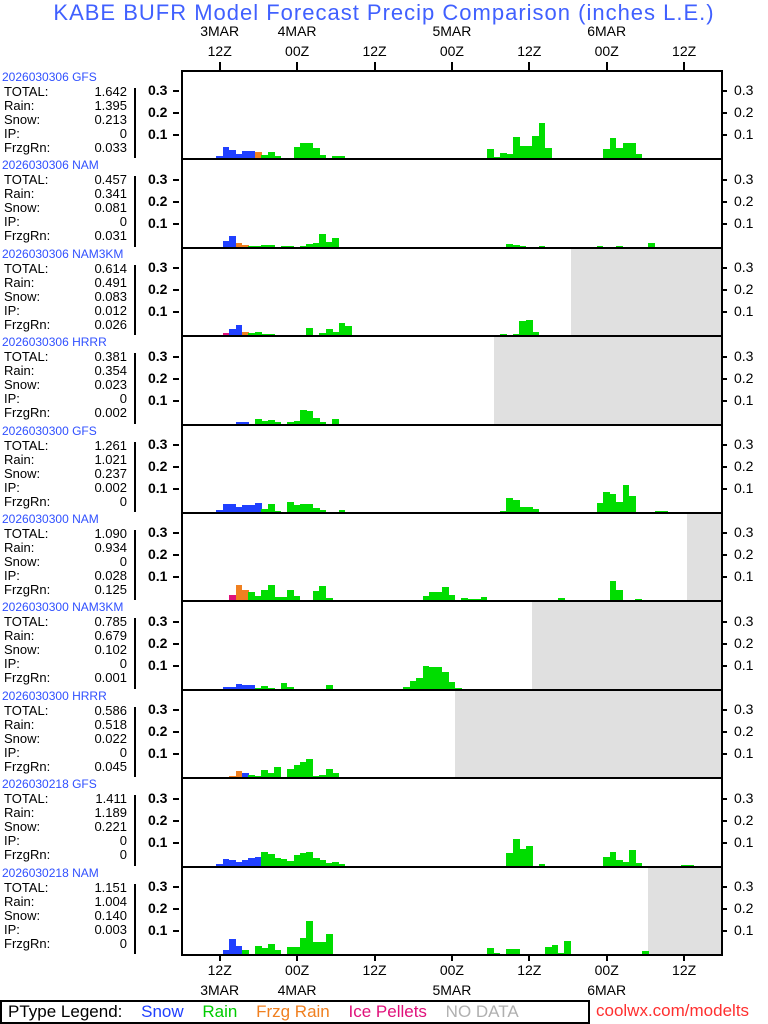 This screenshot has height=1024, width=768. Describe the element at coordinates (54, 342) in the screenshot. I see `run-label: 2026030306 HRRR` at that location.